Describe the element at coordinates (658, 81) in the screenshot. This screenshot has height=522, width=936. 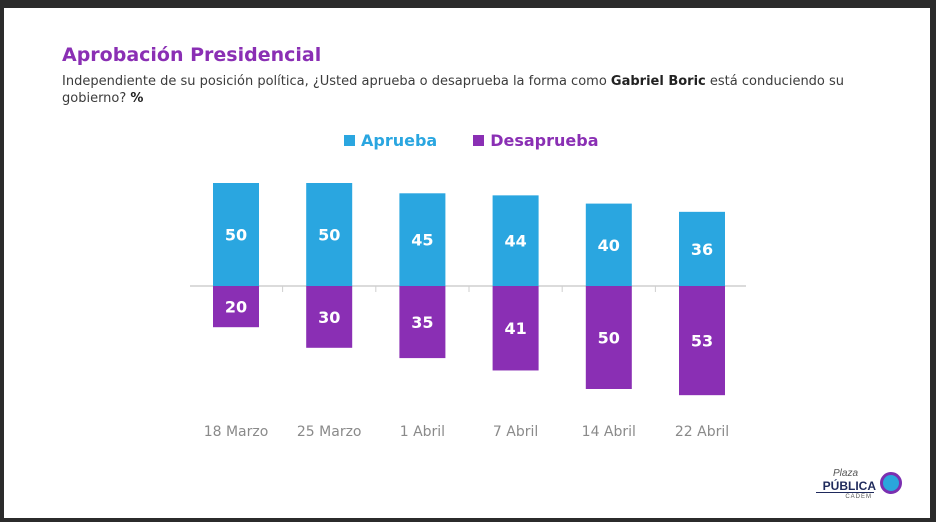
I see `subtitle-president-name: Gabriel Boric` at that location.